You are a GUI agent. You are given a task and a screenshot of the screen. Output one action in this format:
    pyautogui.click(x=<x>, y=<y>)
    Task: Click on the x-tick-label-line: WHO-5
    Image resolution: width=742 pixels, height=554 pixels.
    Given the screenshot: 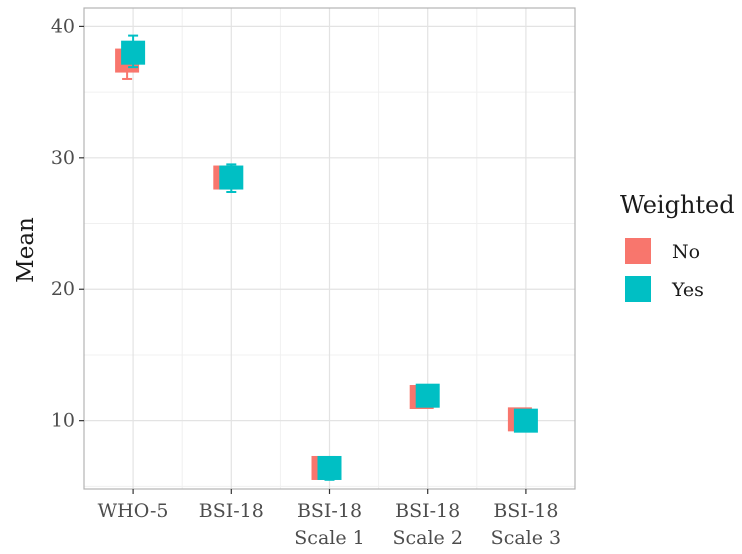 What is the action you would take?
    pyautogui.click(x=133, y=511)
    